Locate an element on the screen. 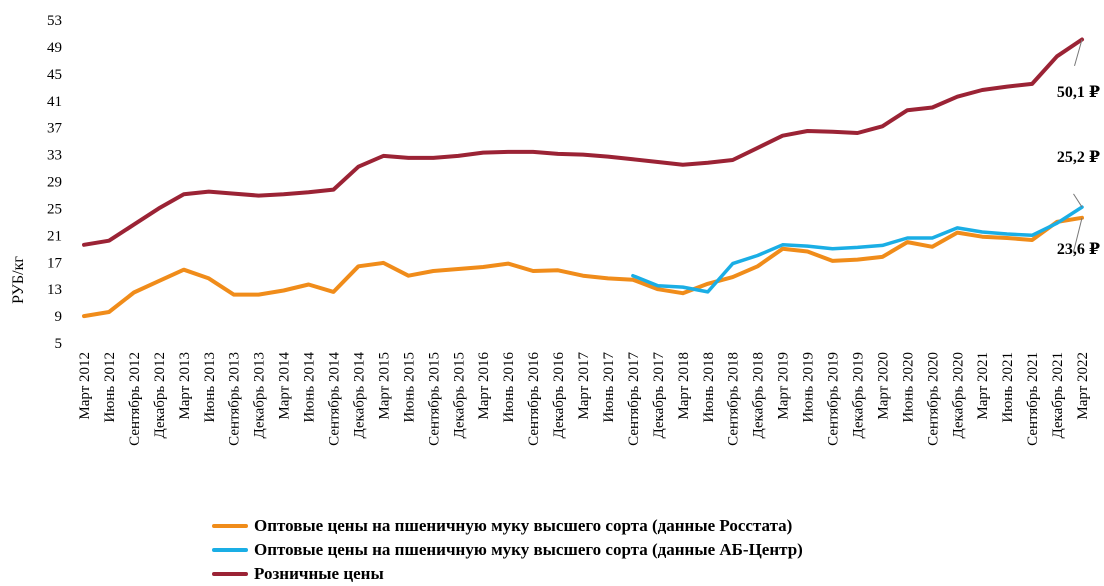 This screenshot has width=1104, height=586. y-tick-label: 21 is located at coordinates (54, 236).